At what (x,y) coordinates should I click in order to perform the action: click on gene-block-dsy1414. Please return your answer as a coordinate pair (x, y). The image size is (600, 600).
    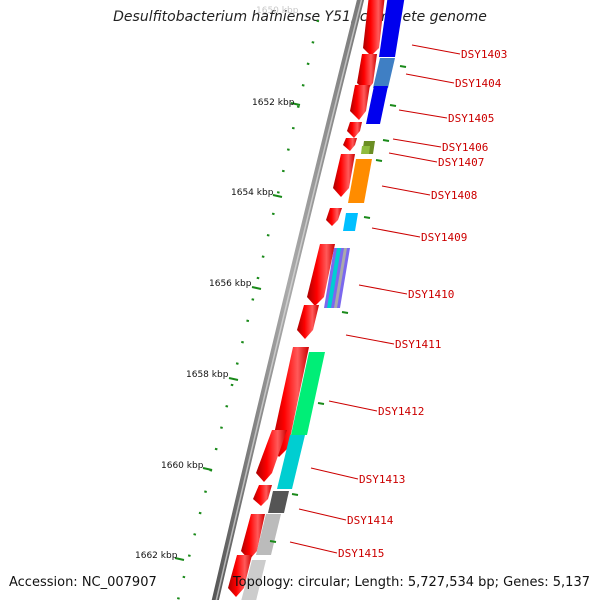
    Looking at the image, I should click on (278, 502).